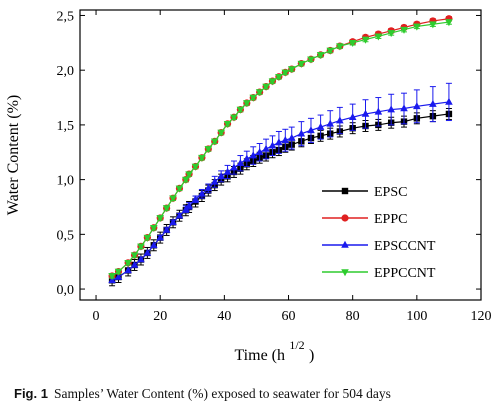  I want to click on y-tick-label: 1,5, so click(66, 126).